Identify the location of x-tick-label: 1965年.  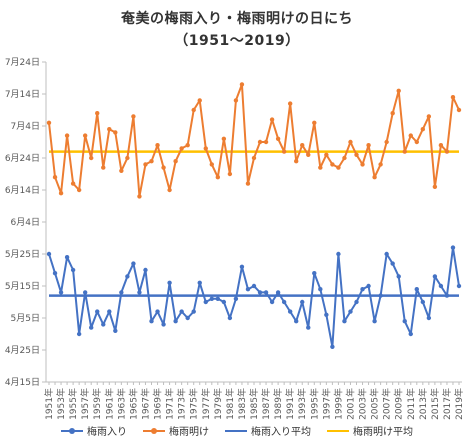
(133, 404).